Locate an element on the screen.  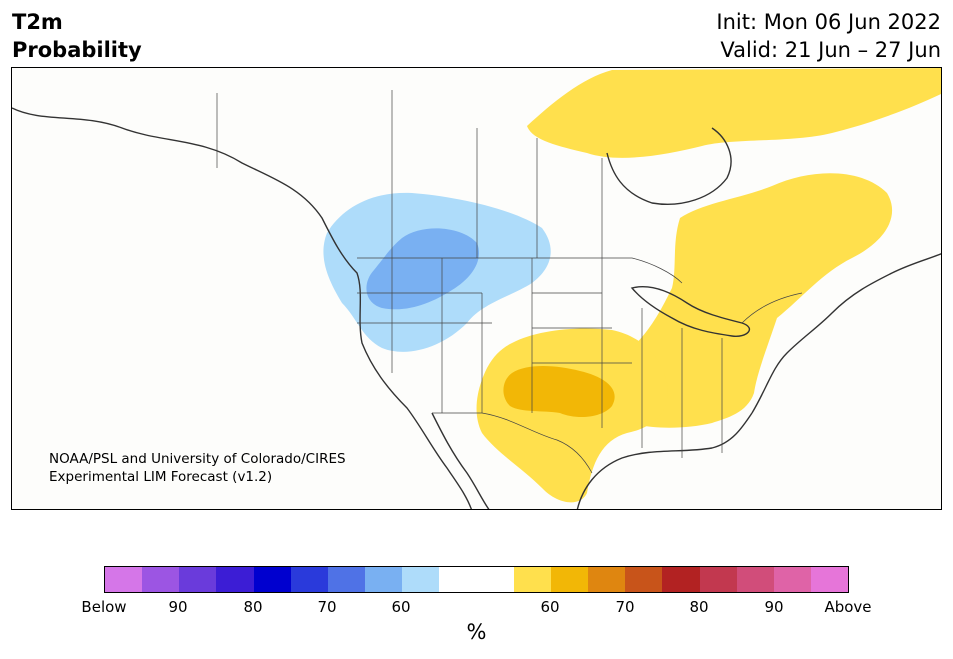
above-60-east is located at coordinates (751, 300).